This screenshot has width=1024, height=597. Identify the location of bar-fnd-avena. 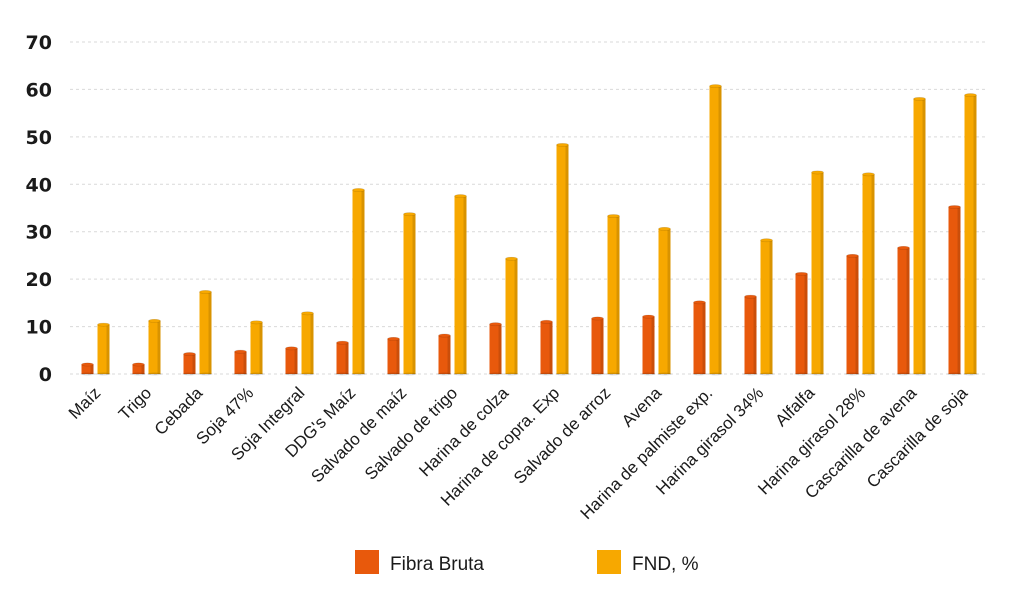
(664, 301).